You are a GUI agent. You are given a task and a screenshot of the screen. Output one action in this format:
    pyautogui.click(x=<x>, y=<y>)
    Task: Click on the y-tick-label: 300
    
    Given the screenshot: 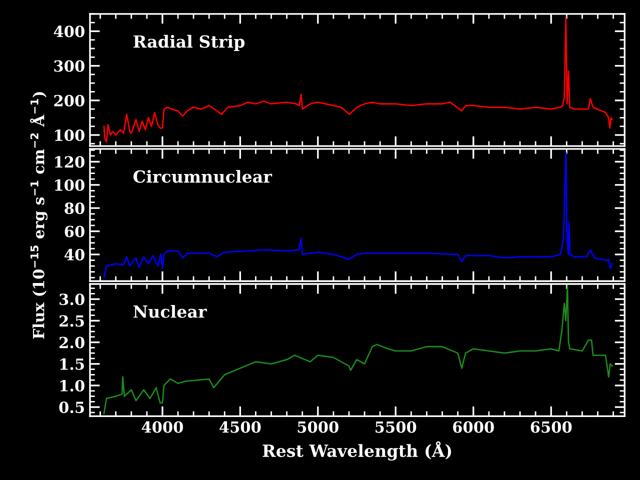 What is the action you would take?
    pyautogui.click(x=69, y=66)
    